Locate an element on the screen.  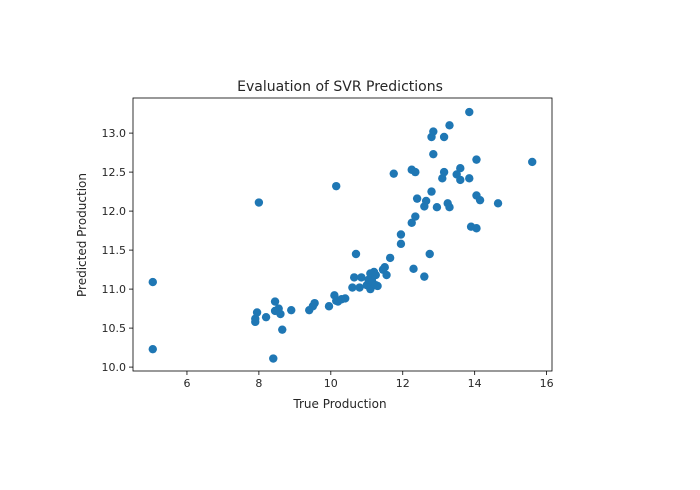
y-tick-label: 13.0 is located at coordinates (114, 133).